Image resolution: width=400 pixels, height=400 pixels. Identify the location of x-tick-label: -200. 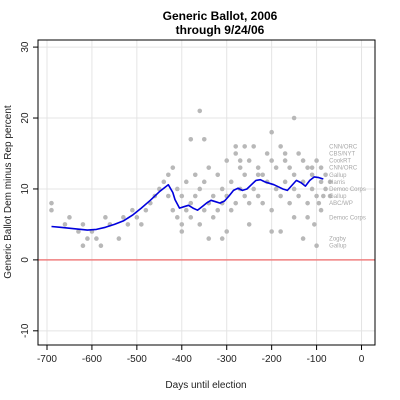
(272, 359).